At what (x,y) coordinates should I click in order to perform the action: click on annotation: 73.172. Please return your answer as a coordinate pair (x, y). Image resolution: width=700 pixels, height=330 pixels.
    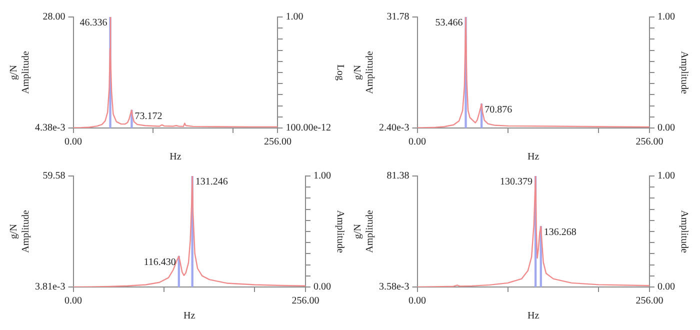
    Looking at the image, I should click on (148, 116).